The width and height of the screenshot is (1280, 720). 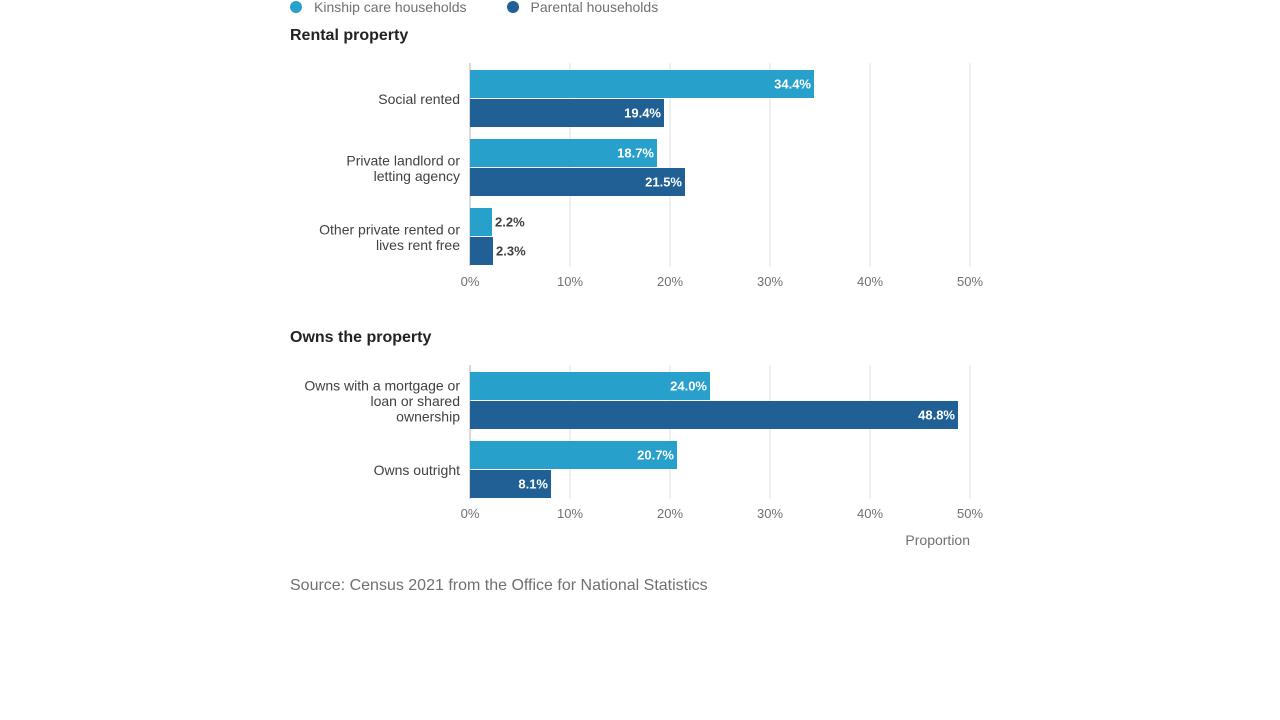 I want to click on category-label: Social rented, so click(x=419, y=99).